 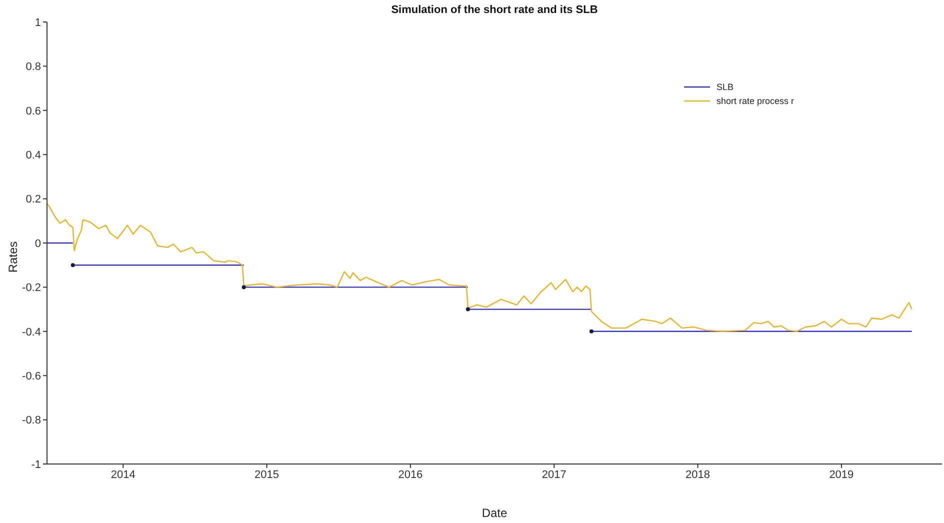 I want to click on y-tick-label: 0.2, so click(x=33, y=200).